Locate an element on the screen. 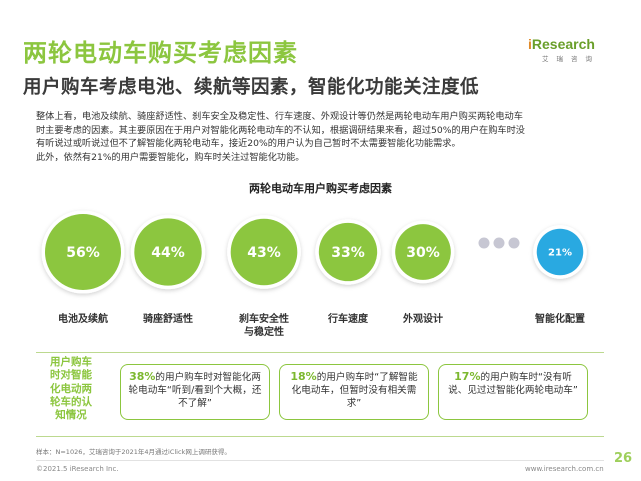 The image size is (641, 481). copyright: ©2021.5 iResearch Inc. is located at coordinates (77, 469).